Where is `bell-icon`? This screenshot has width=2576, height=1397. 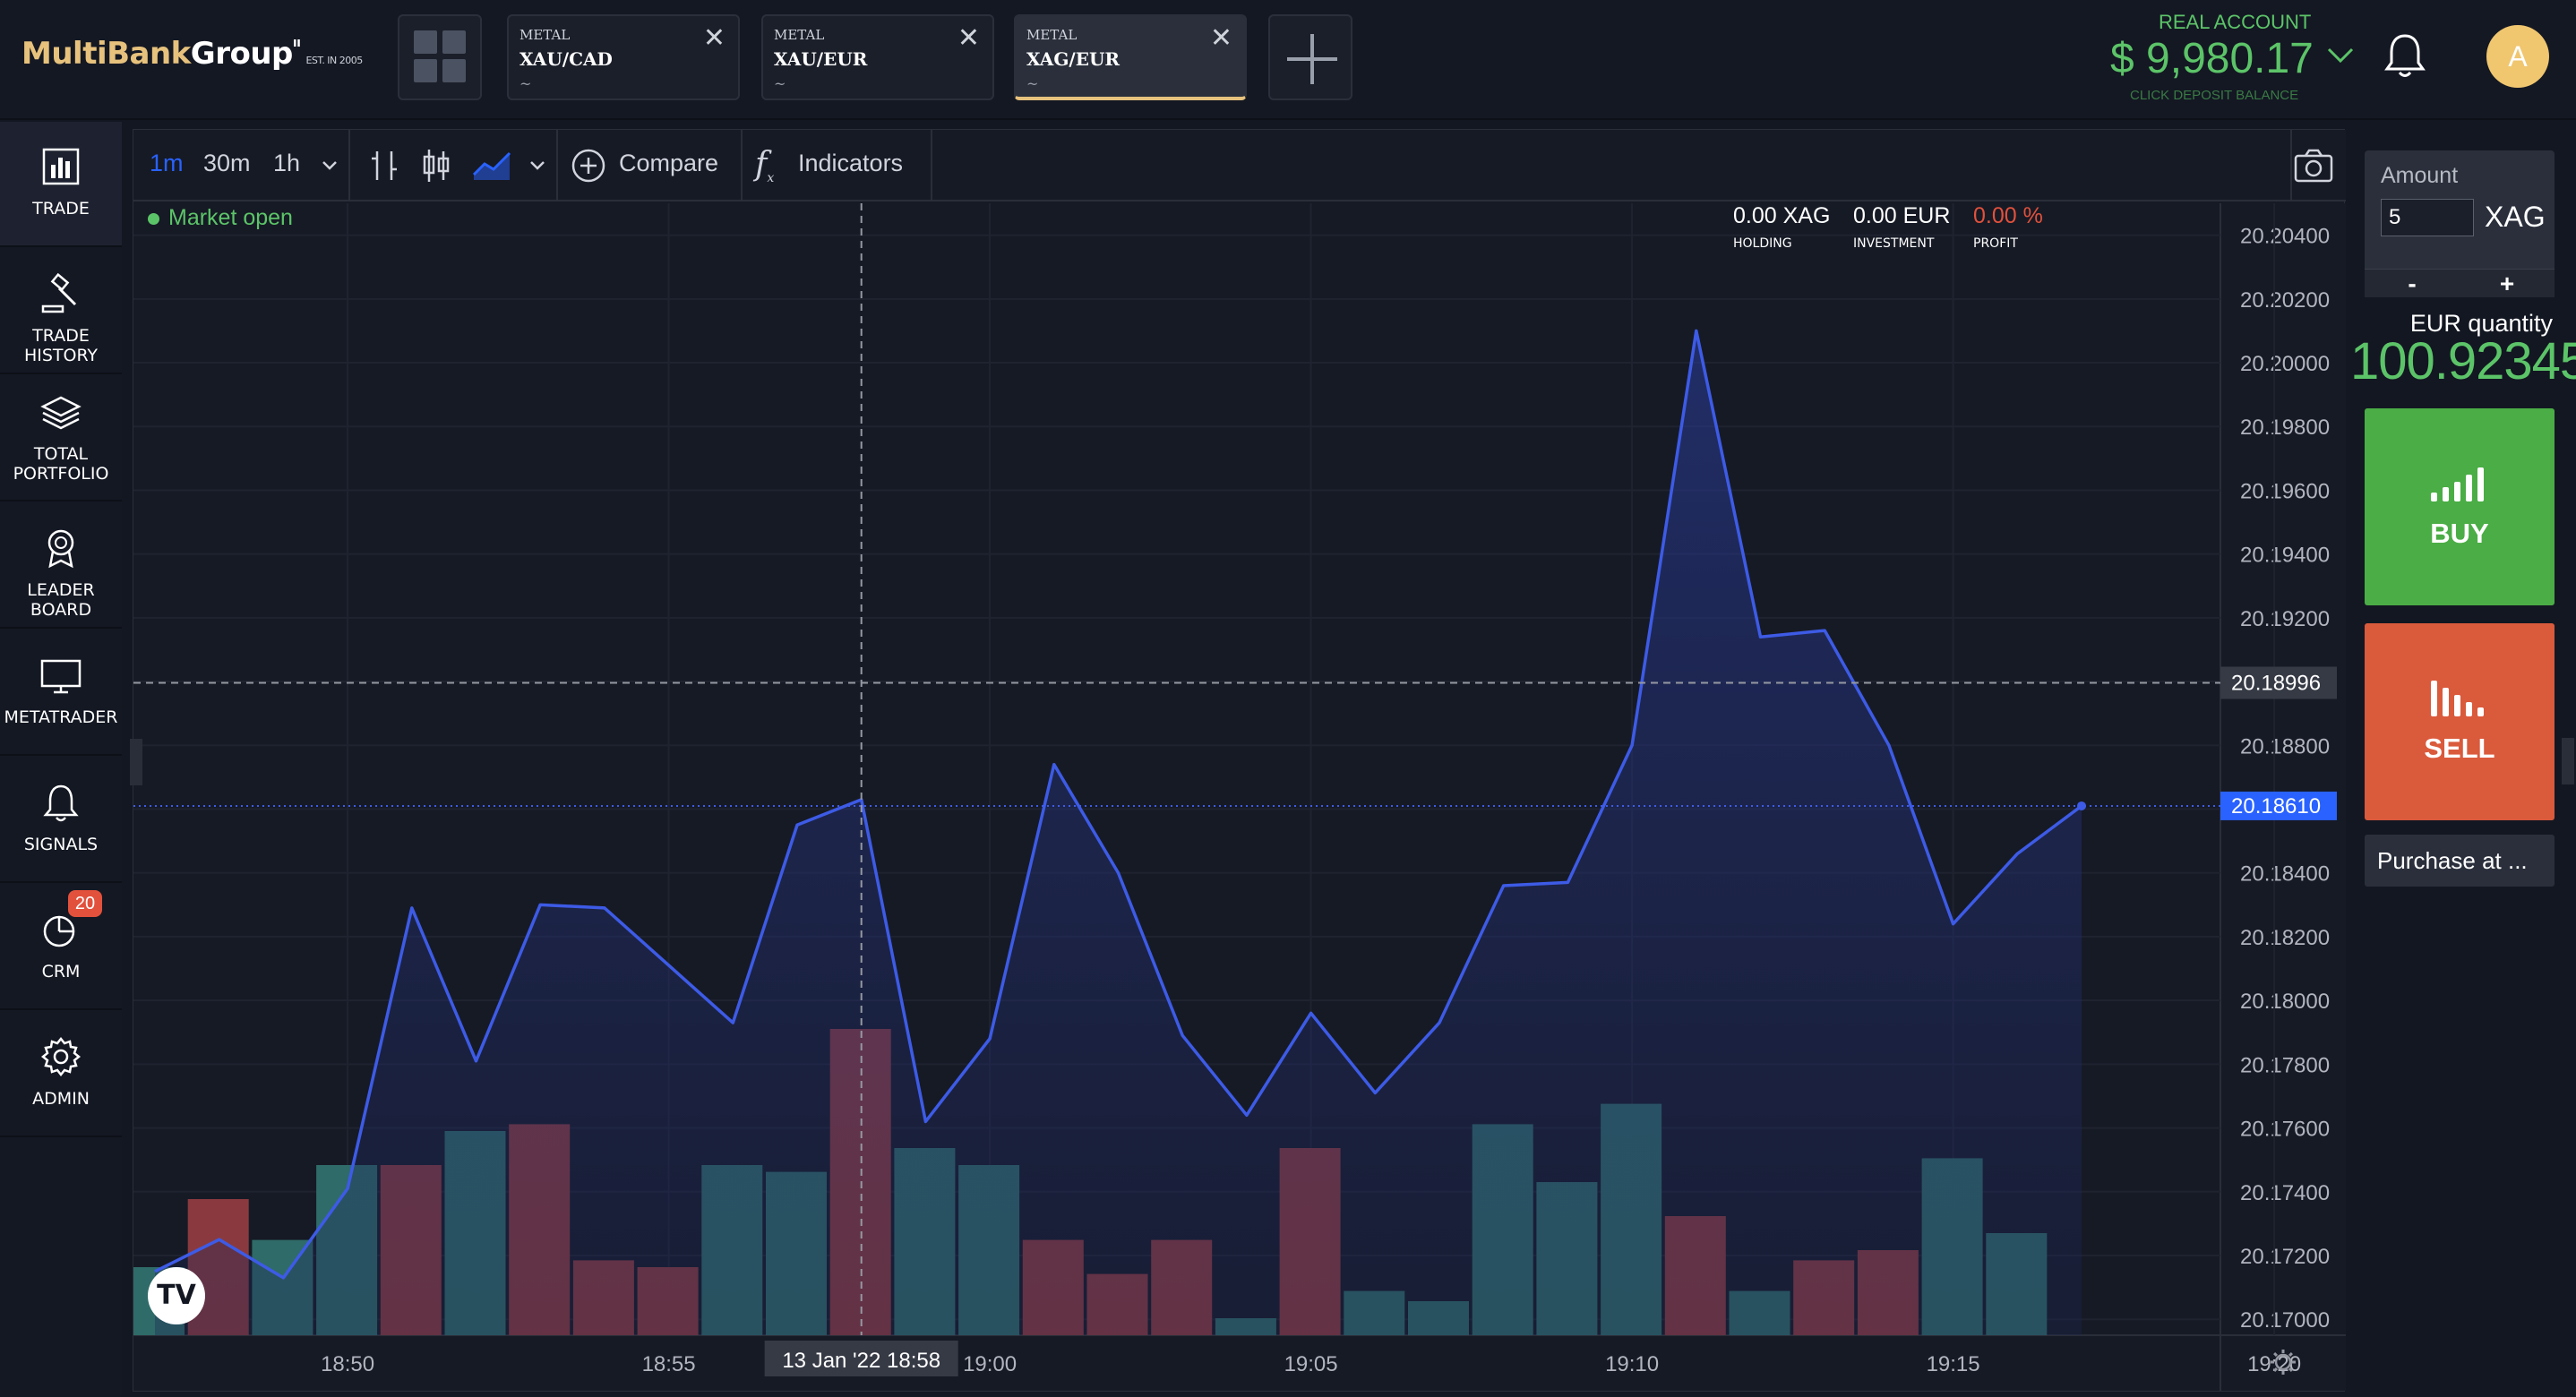 bell-icon is located at coordinates (61, 803).